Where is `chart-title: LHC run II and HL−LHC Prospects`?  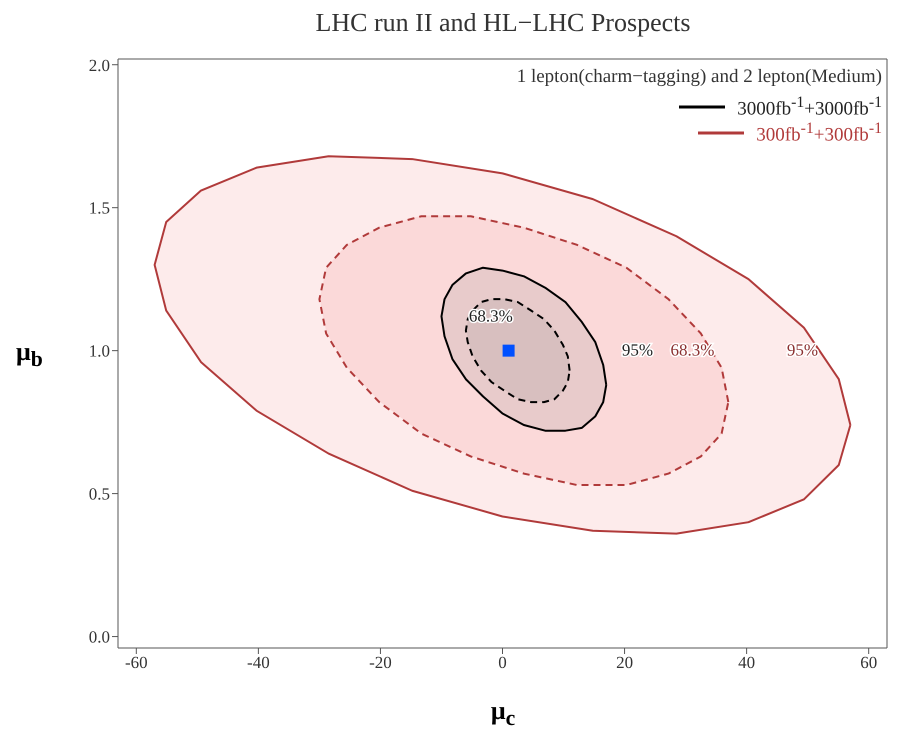 chart-title: LHC run II and HL−LHC Prospects is located at coordinates (503, 22).